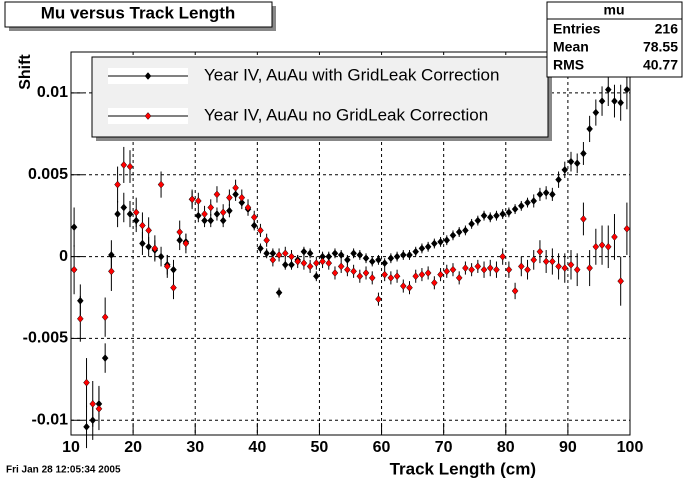 Image resolution: width=700 pixels, height=480 pixels. What do you see at coordinates (320, 447) in the screenshot?
I see `x-tick-label: 50` at bounding box center [320, 447].